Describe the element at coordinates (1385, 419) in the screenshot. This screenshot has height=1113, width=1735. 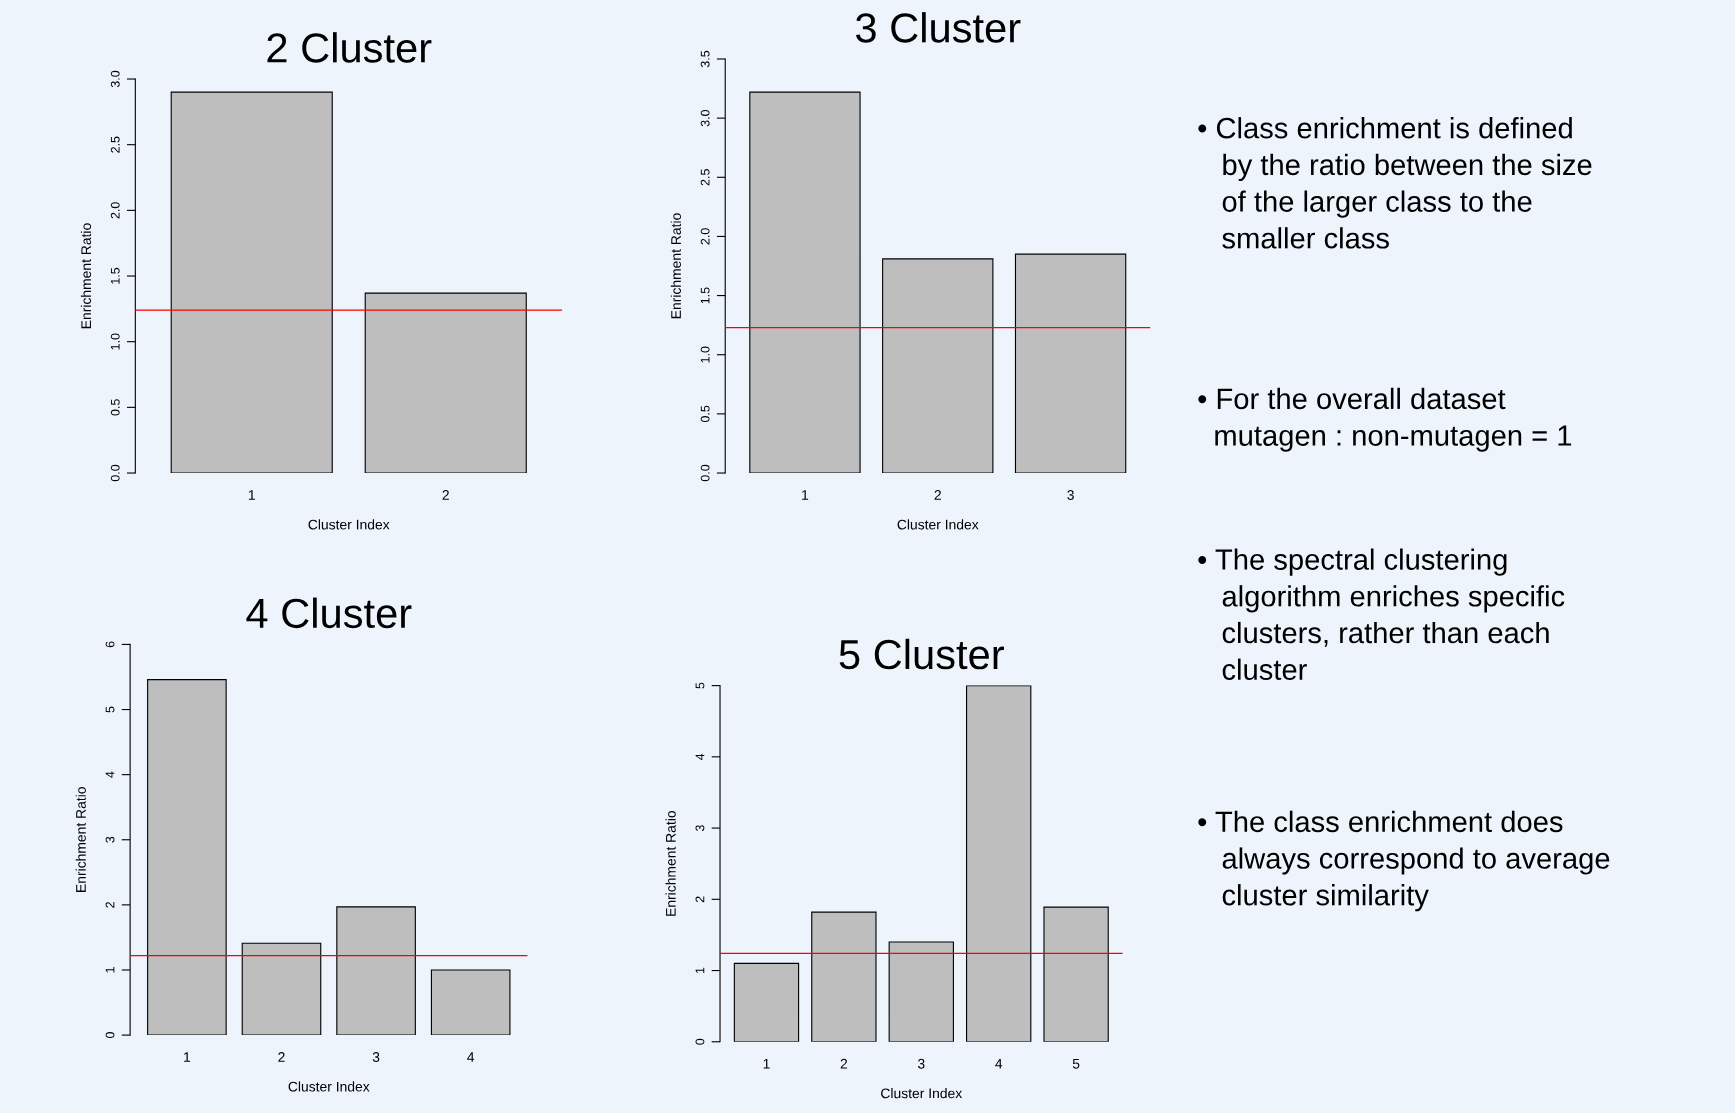
I see `text: • For the overall dataset mutagen : non-mutagen = 1` at that location.